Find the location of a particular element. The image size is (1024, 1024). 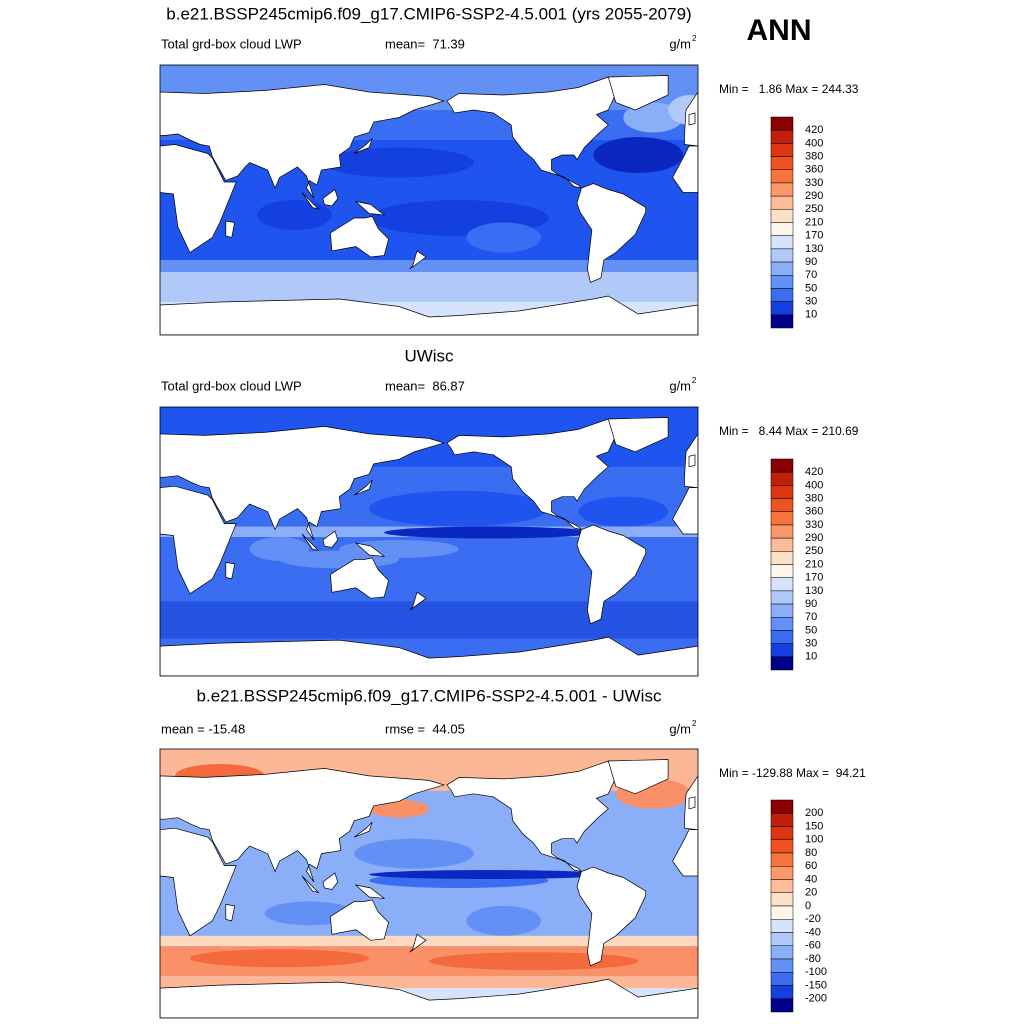

colorbar-label: -200 is located at coordinates (816, 999).